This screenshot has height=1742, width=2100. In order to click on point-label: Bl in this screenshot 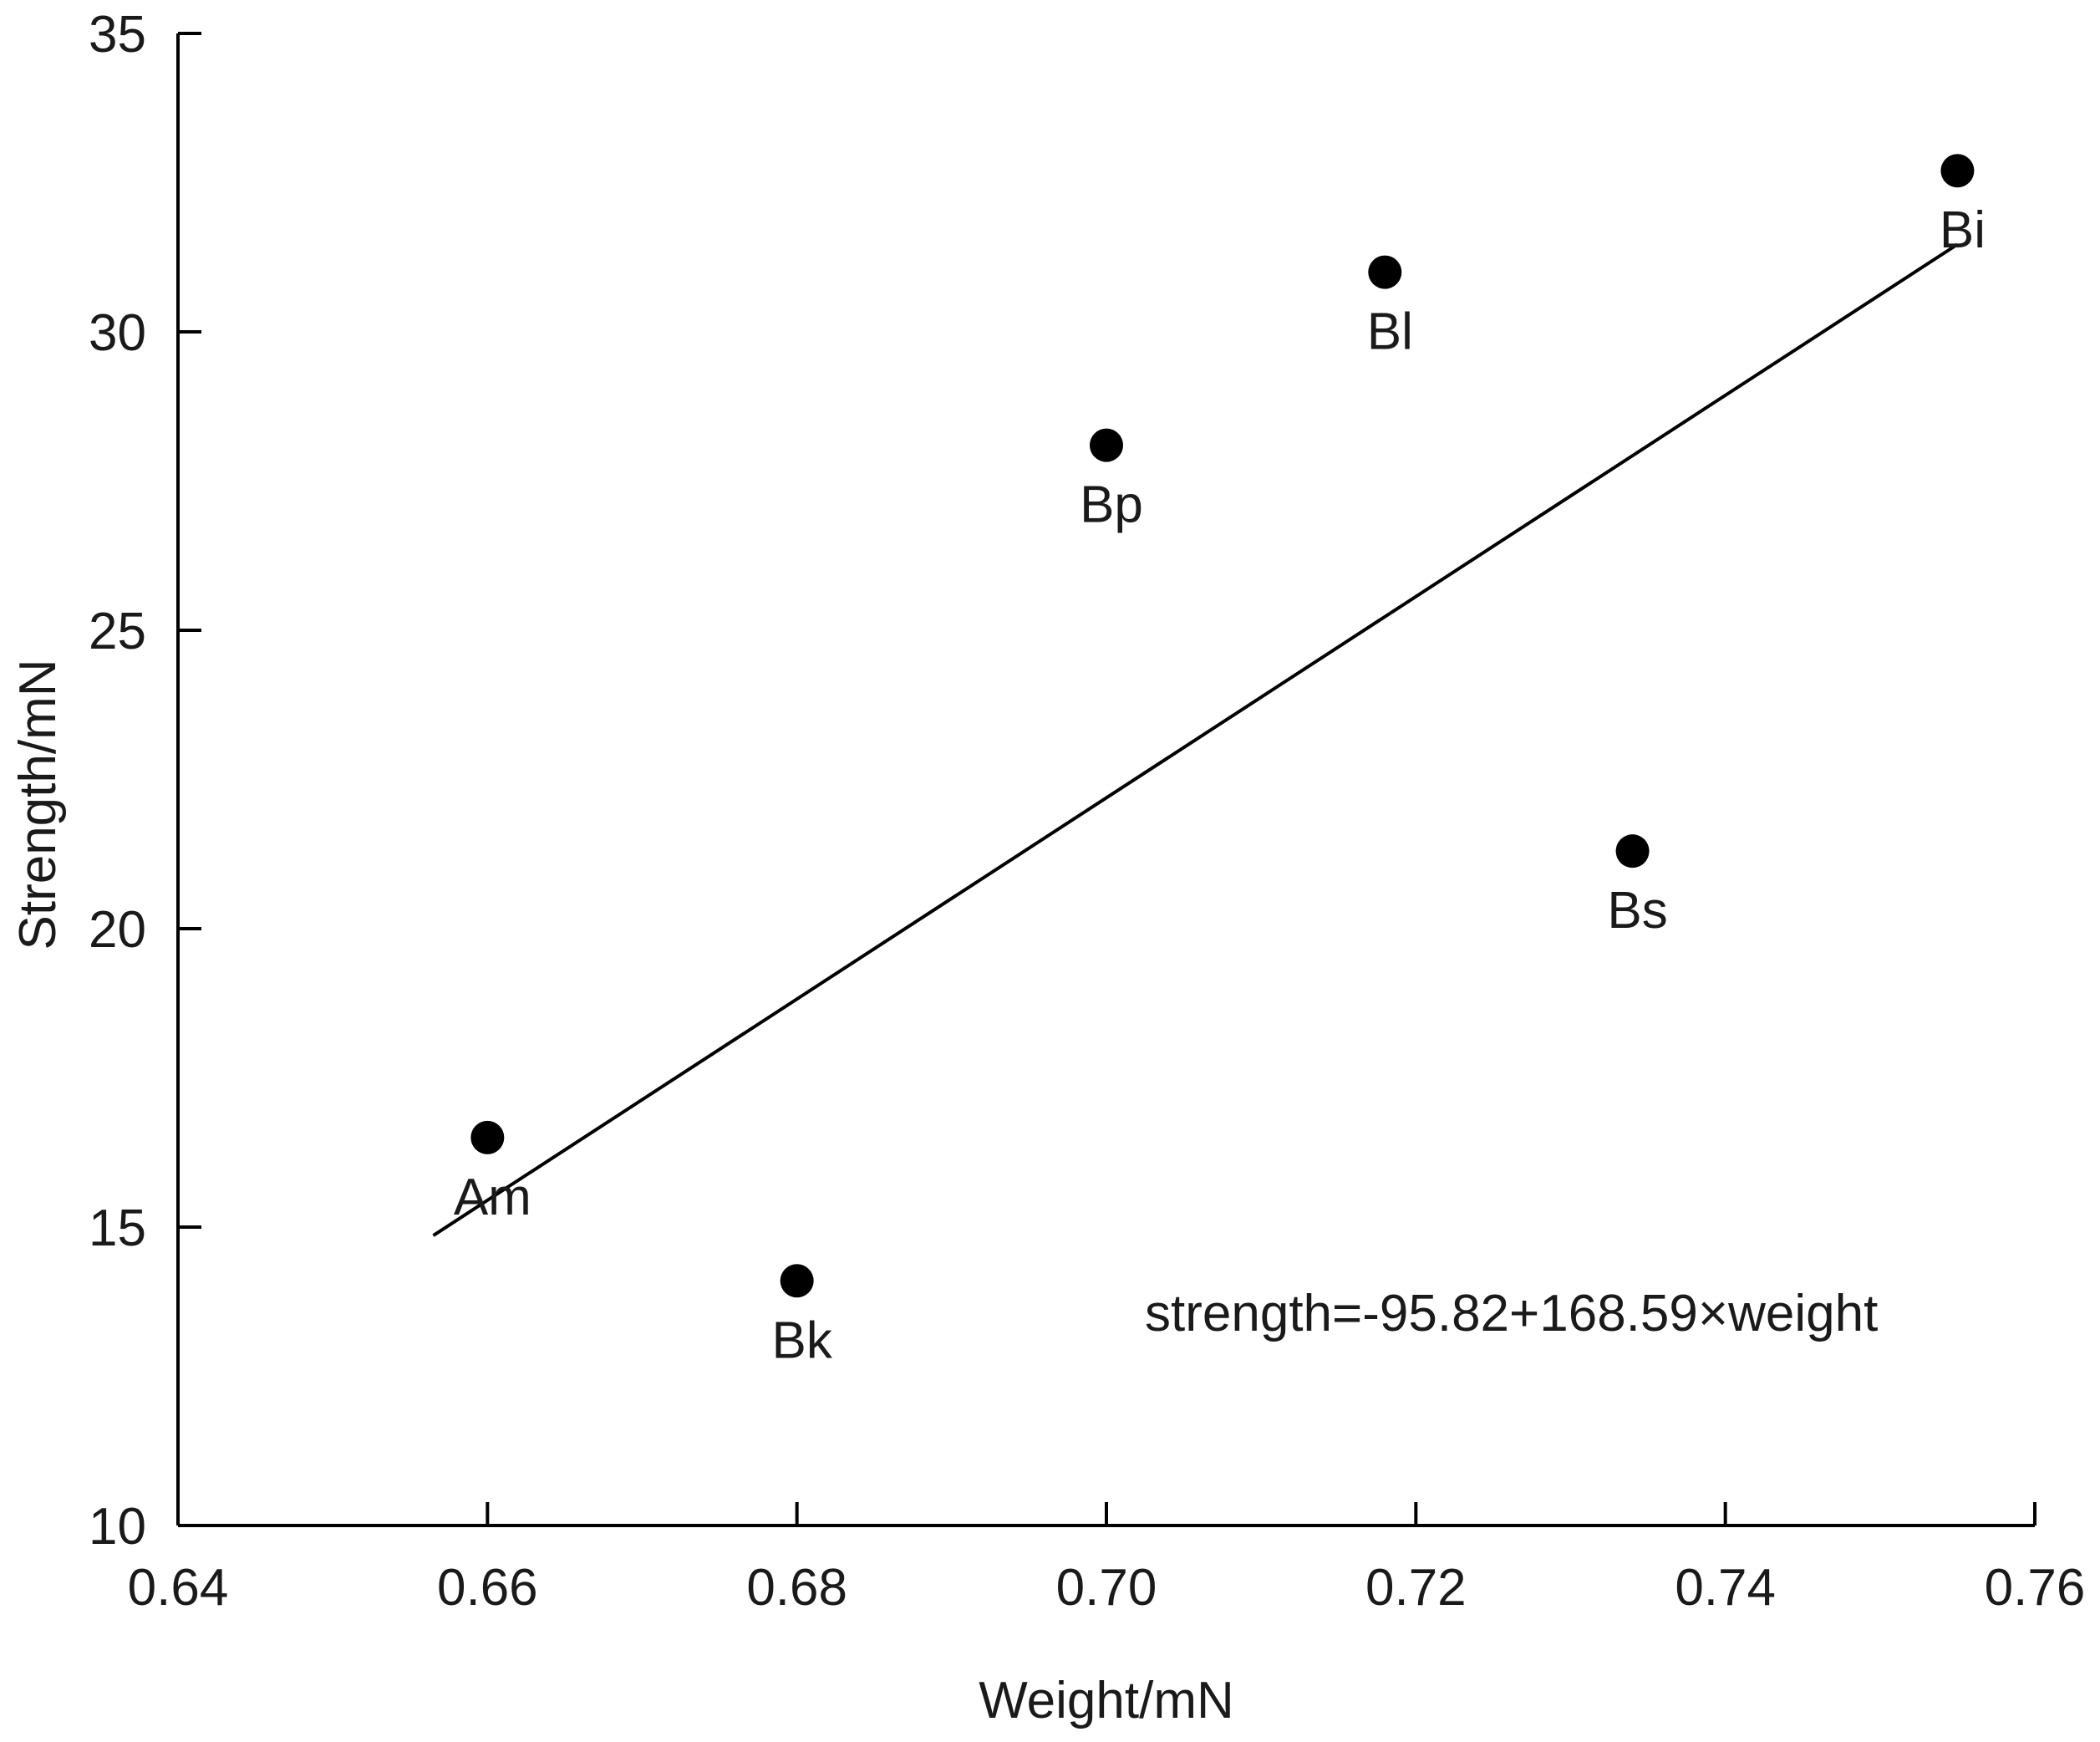, I will do `click(1390, 332)`.